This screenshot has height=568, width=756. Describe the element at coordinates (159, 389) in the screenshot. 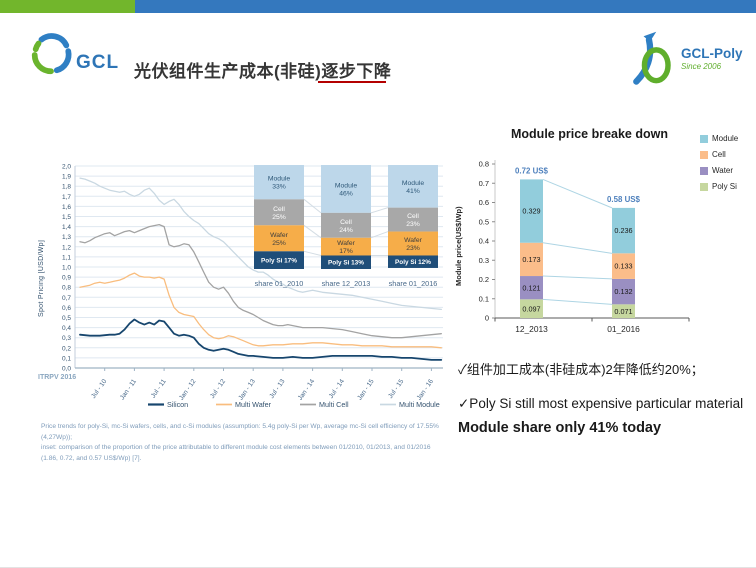

I see `svg-text: Jul - 11` at that location.